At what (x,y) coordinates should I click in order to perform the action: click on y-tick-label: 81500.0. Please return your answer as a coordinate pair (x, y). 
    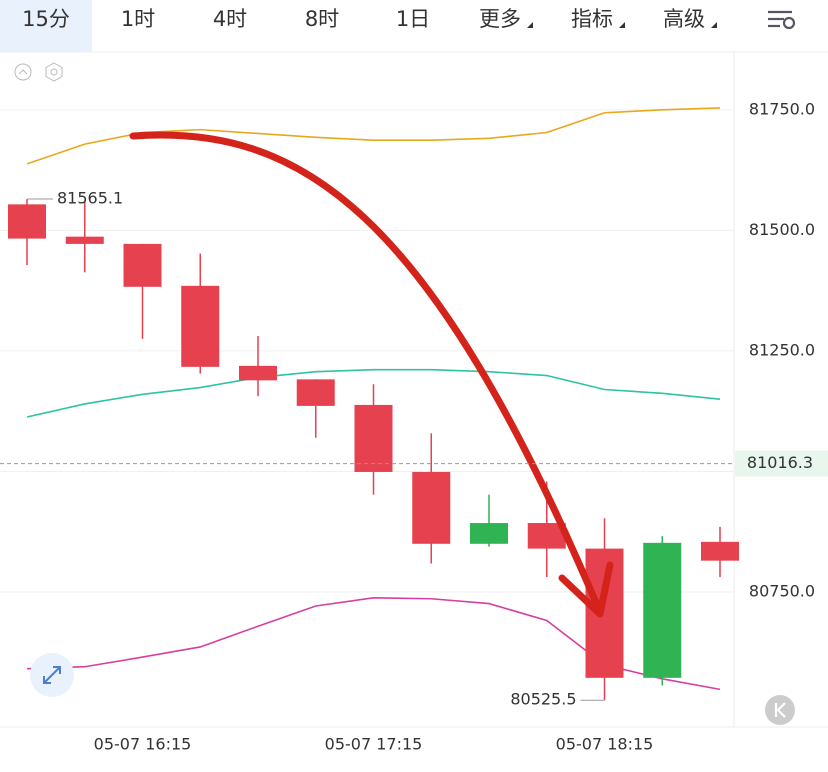
    Looking at the image, I should click on (782, 229).